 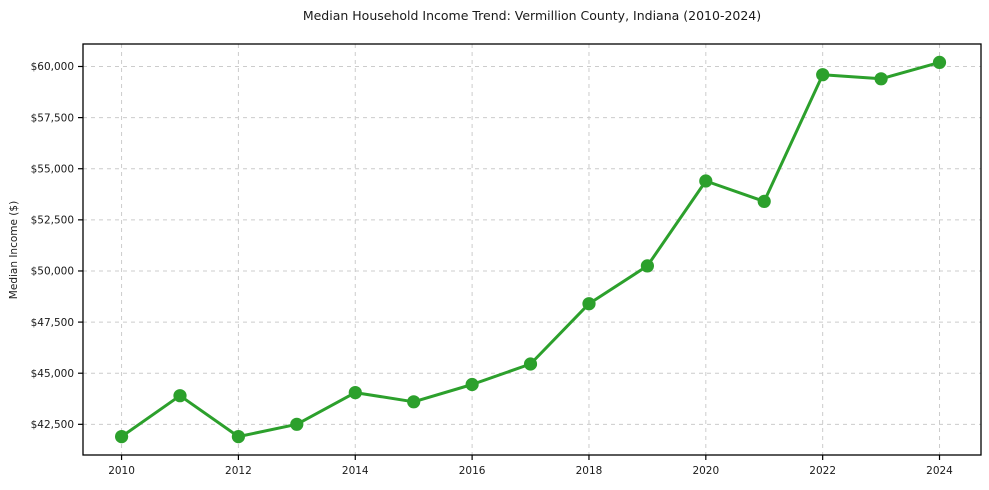 I want to click on y-tick-label: $42,500, so click(x=52, y=425).